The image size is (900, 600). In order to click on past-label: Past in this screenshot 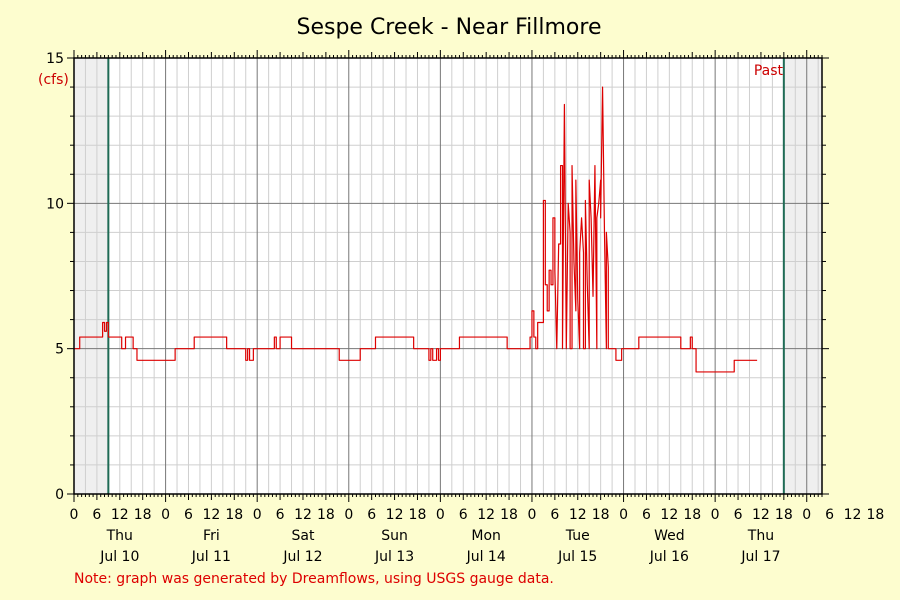, I will do `click(769, 71)`.